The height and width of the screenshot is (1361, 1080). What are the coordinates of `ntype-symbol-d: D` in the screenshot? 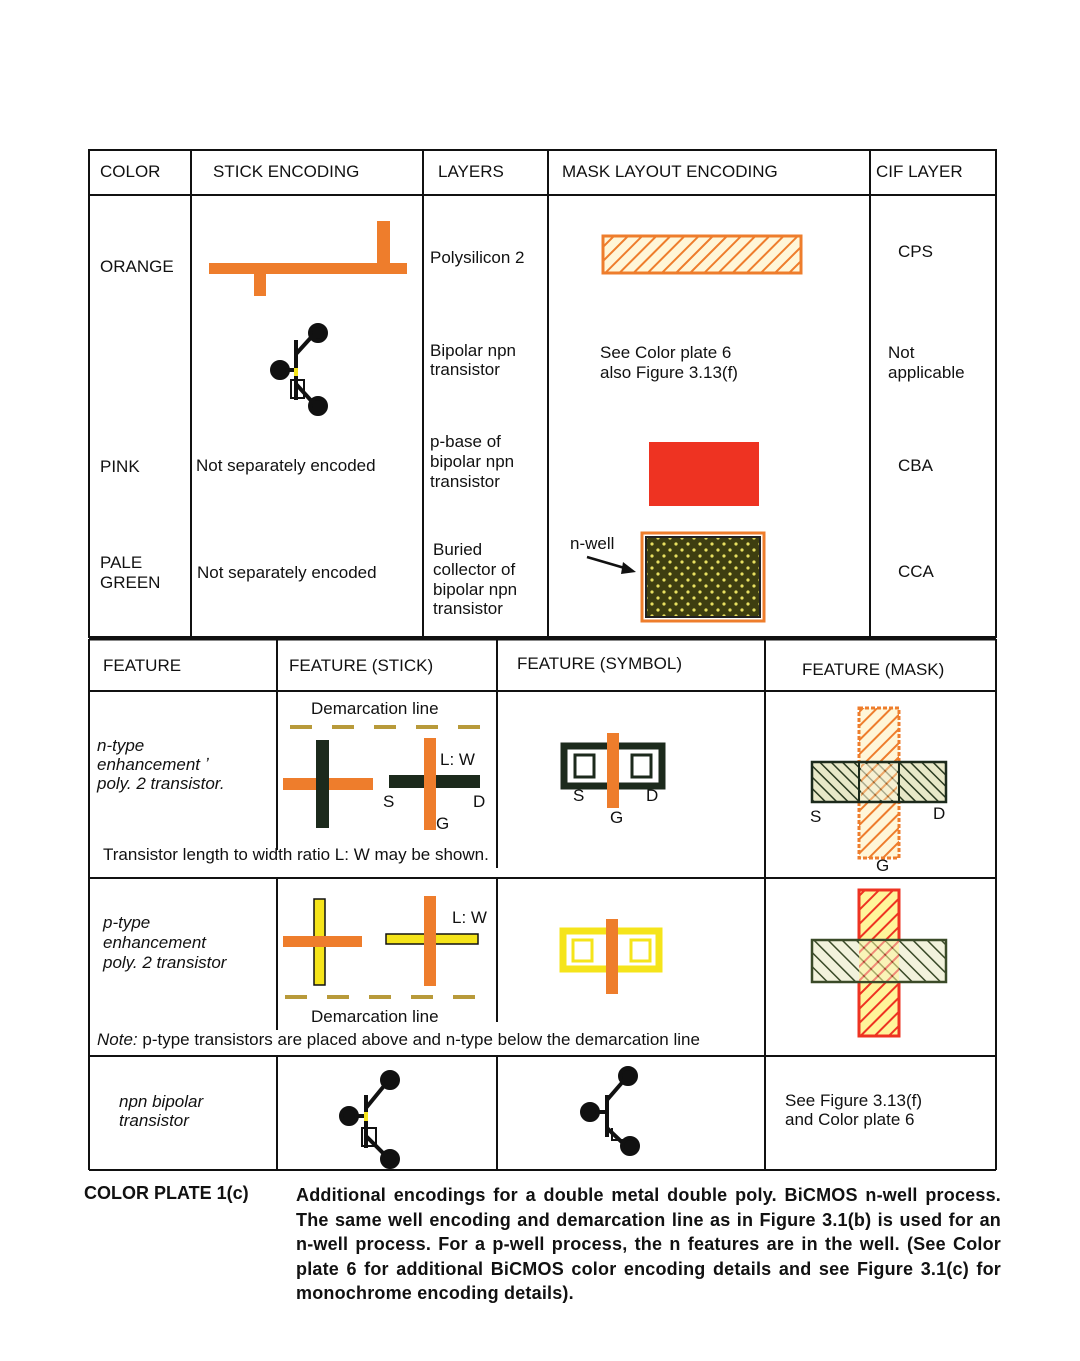 It's located at (652, 795).